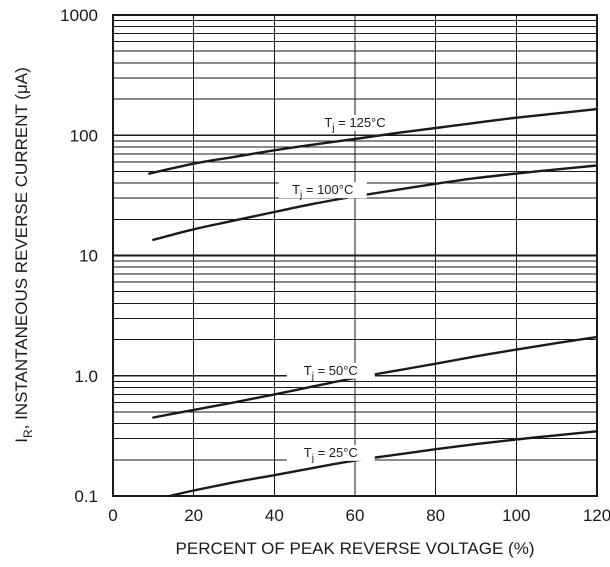 The image size is (610, 567). What do you see at coordinates (84, 135) in the screenshot?
I see `y-tick-label: 100` at bounding box center [84, 135].